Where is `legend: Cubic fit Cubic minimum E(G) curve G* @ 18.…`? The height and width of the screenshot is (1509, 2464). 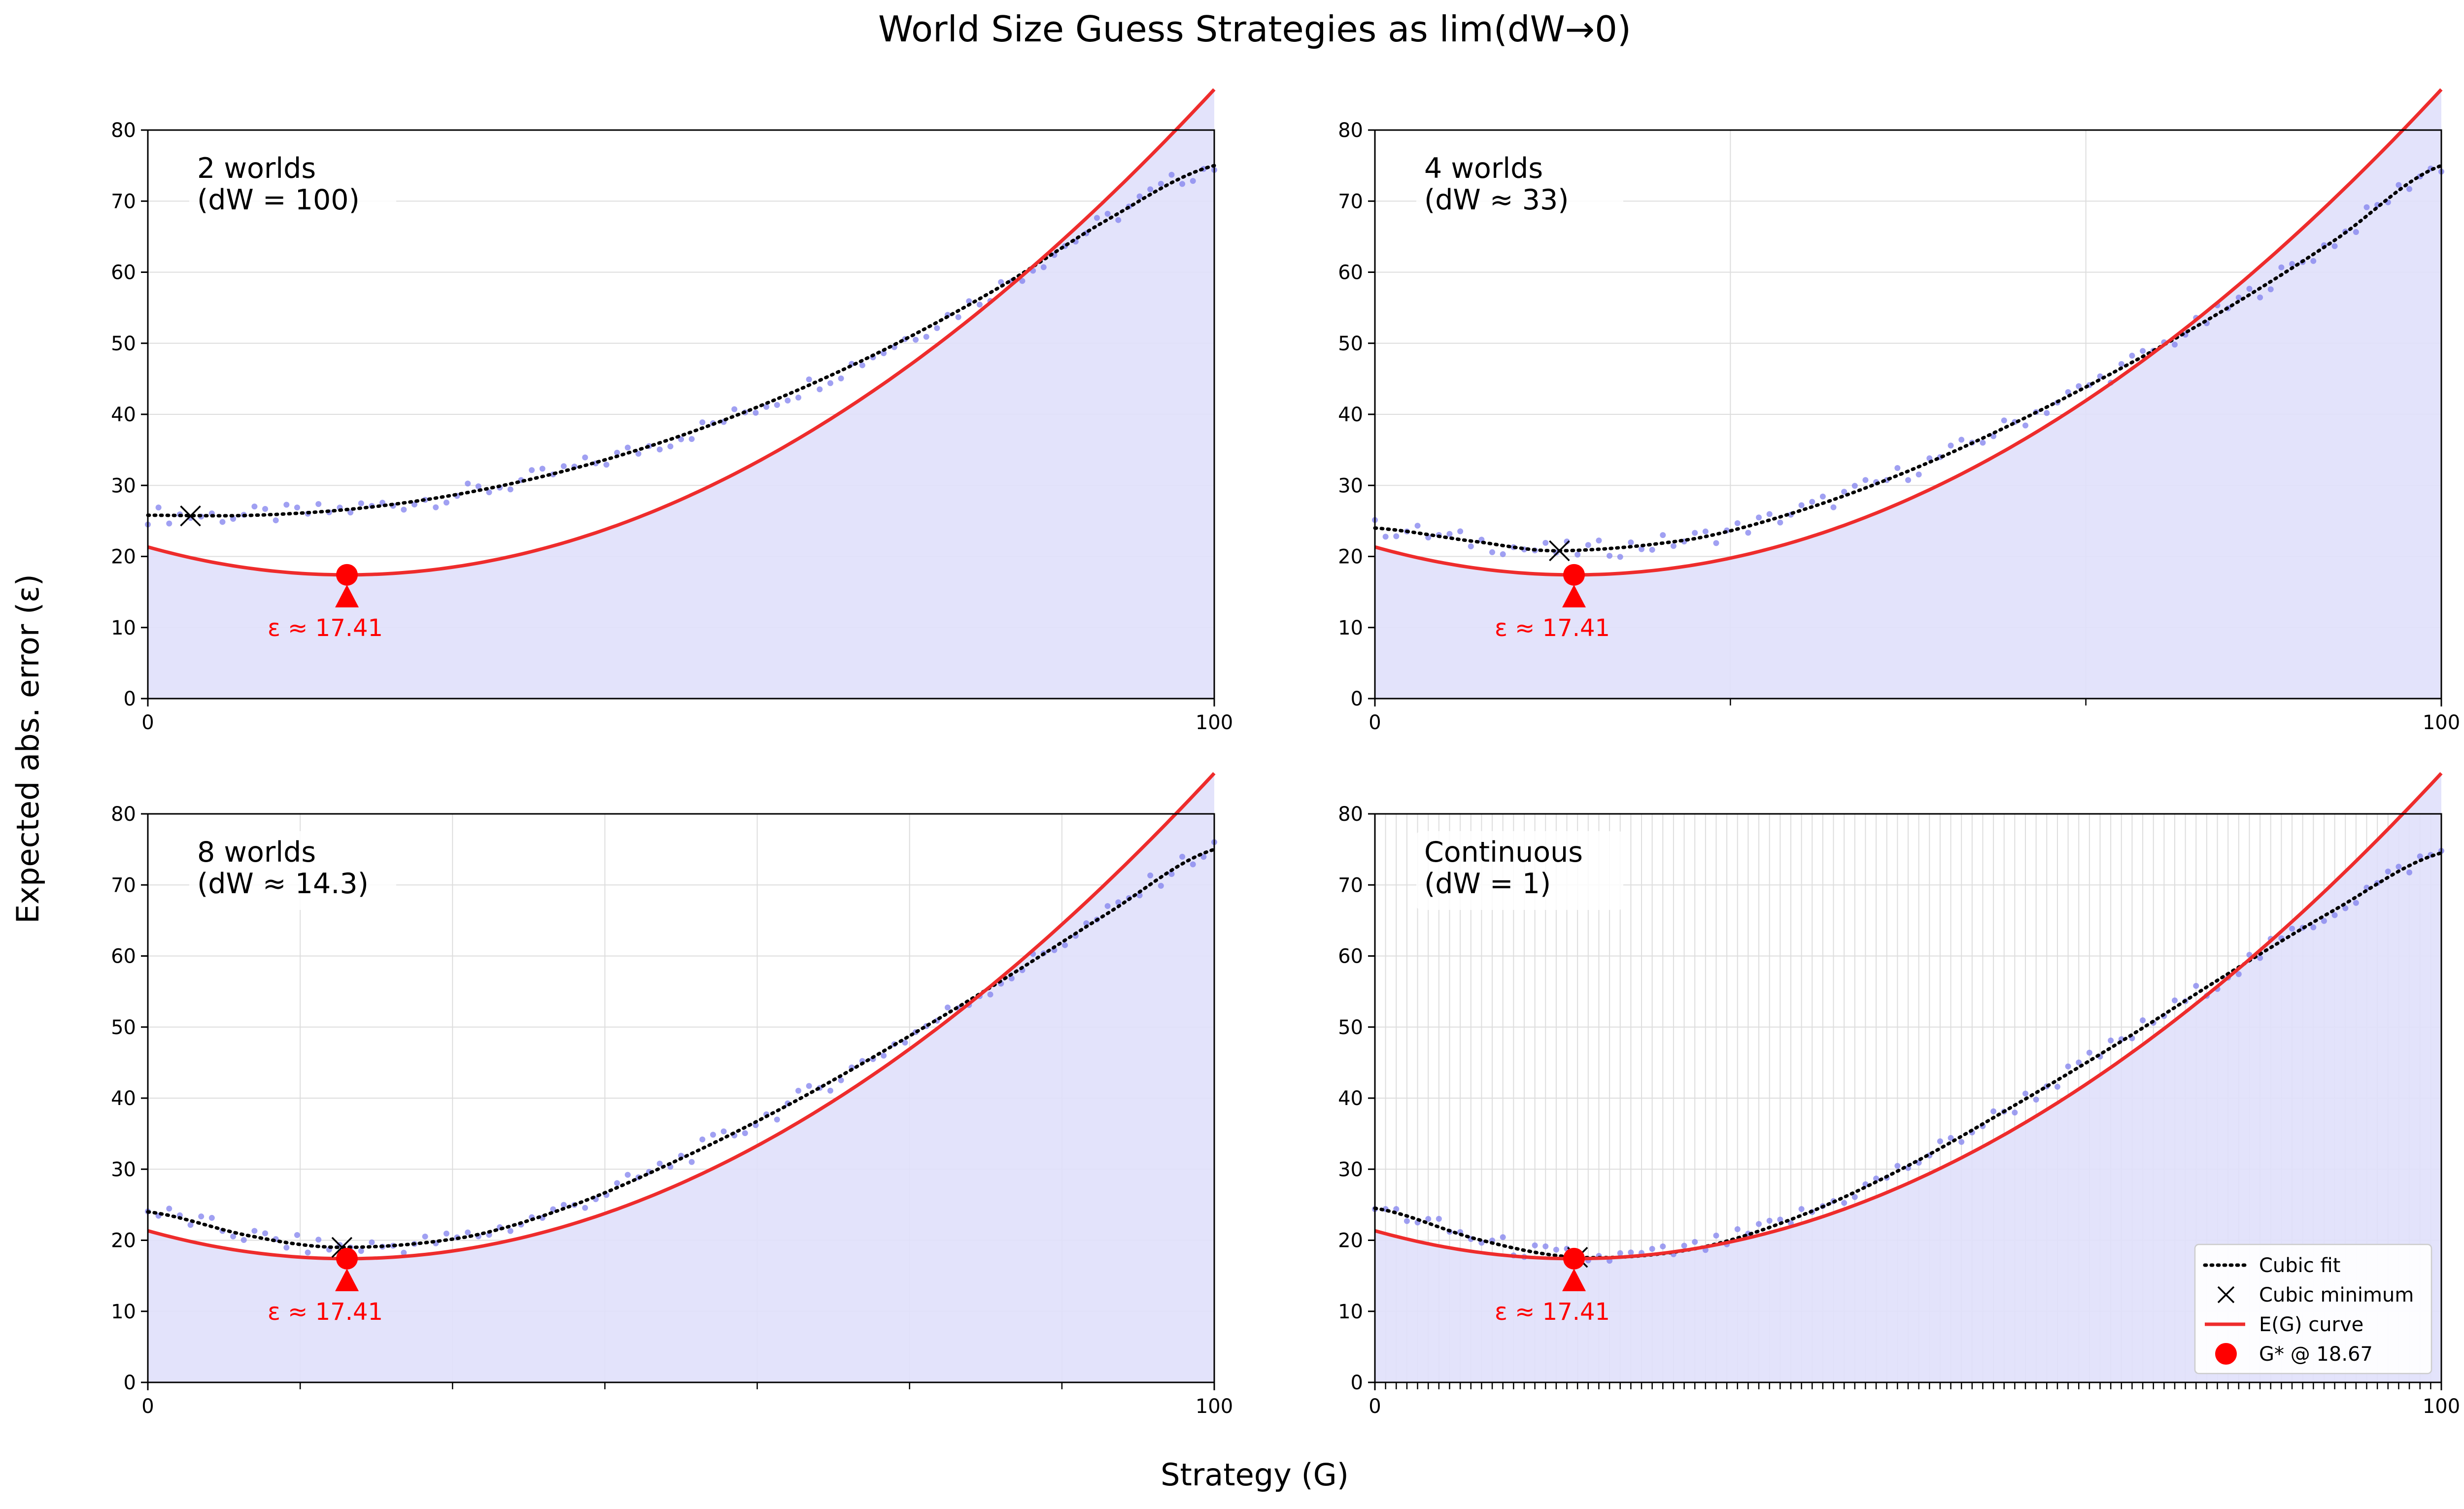 legend: Cubic fit Cubic minimum E(G) curve G* @ 18.… is located at coordinates (2313, 1309).